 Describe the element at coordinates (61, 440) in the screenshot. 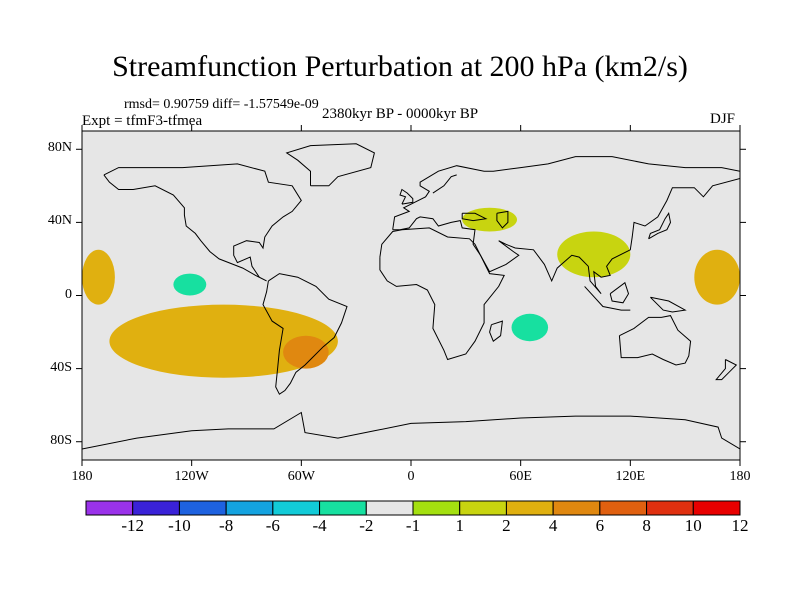

I see `y-tick-label: 80S` at that location.